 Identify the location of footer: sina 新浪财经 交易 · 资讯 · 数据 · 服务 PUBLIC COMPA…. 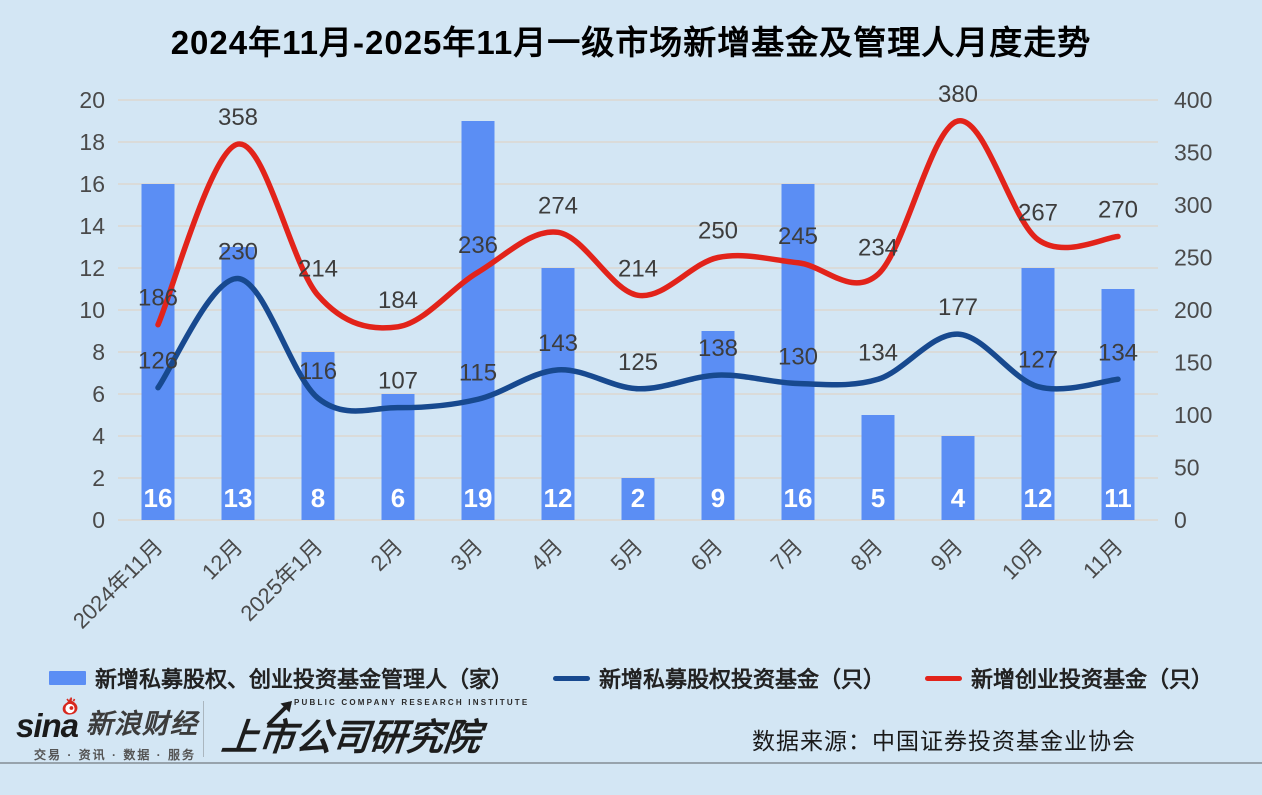
(631, 746).